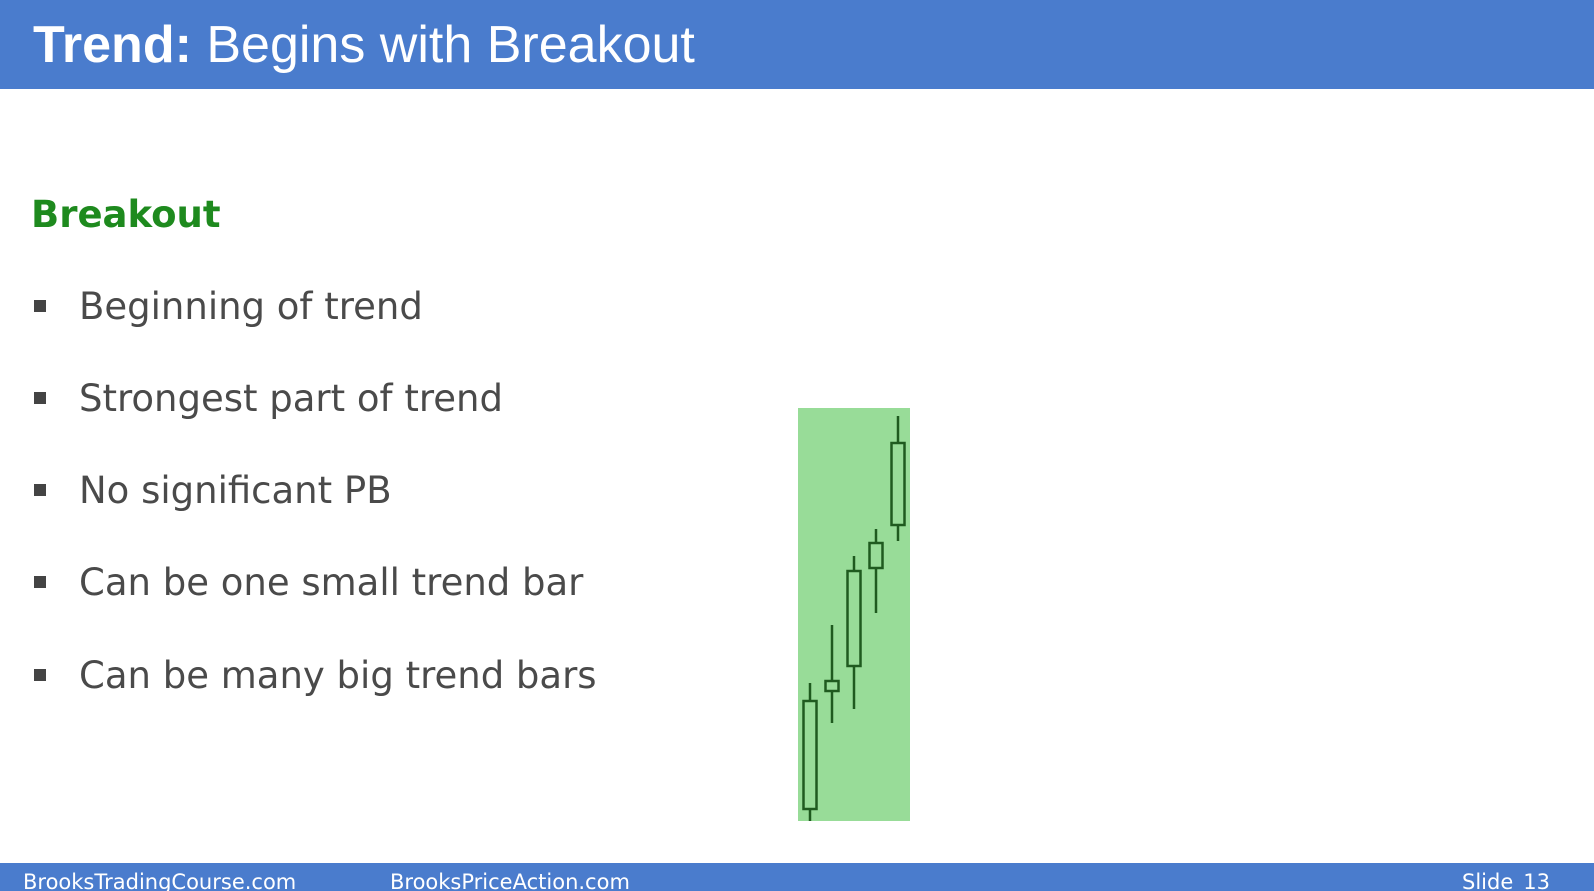  I want to click on bullet-item: Strongest part of trend, so click(268, 398).